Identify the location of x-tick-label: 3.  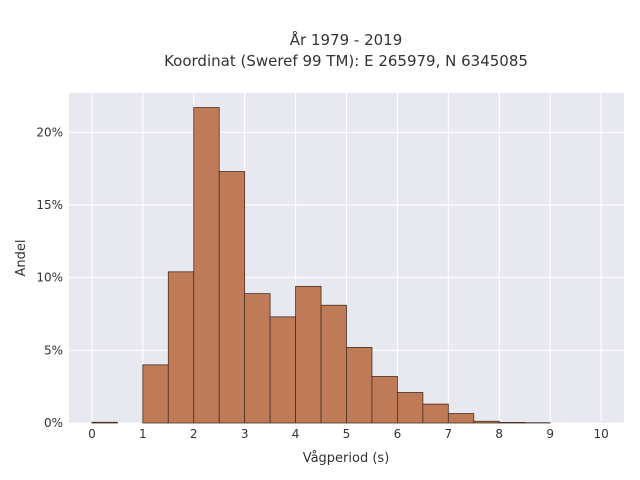
(245, 434).